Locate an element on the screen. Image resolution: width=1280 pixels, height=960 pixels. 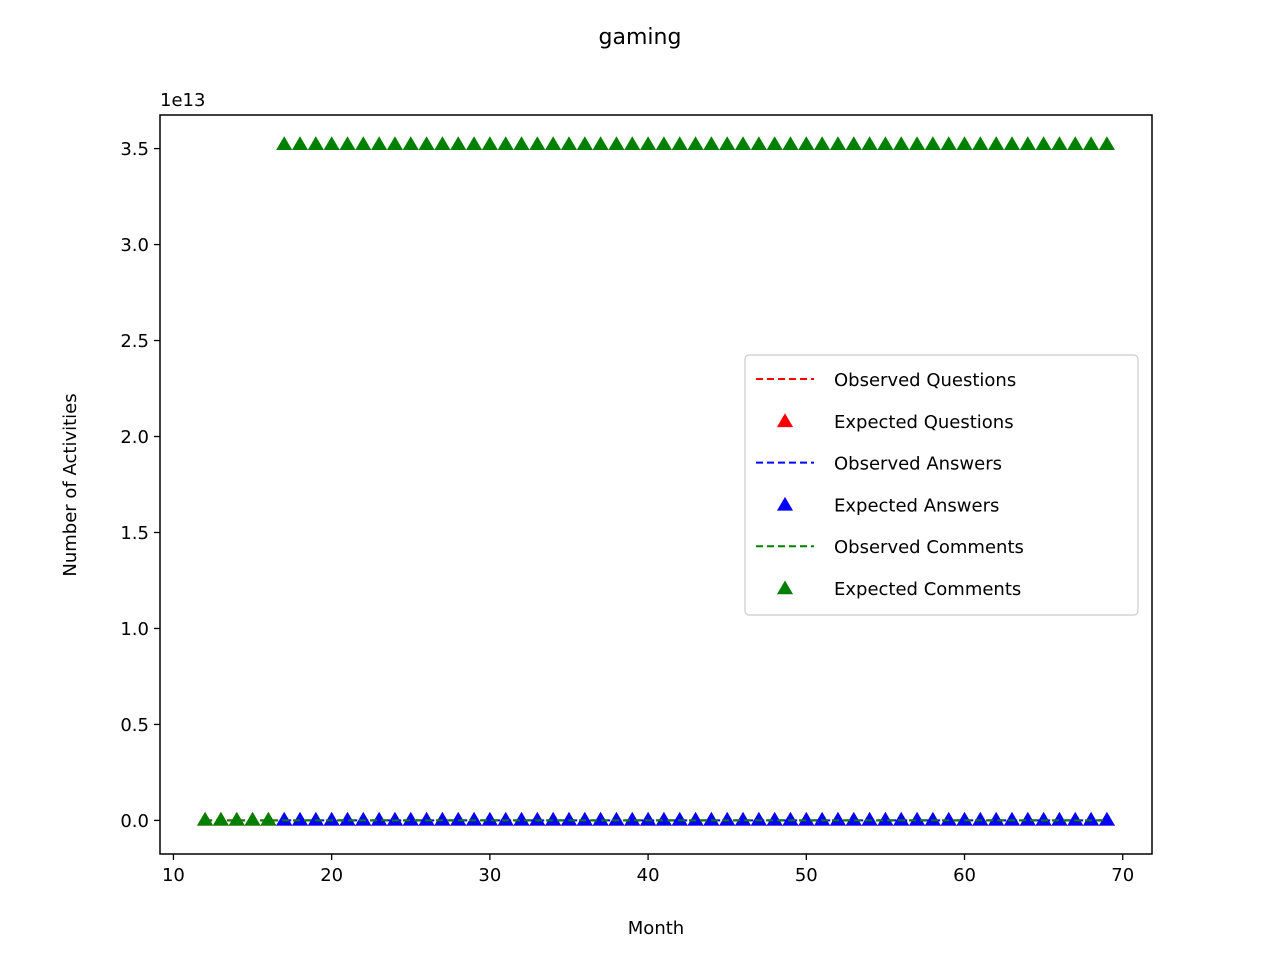
legend-label: Observed Comments is located at coordinates (929, 547).